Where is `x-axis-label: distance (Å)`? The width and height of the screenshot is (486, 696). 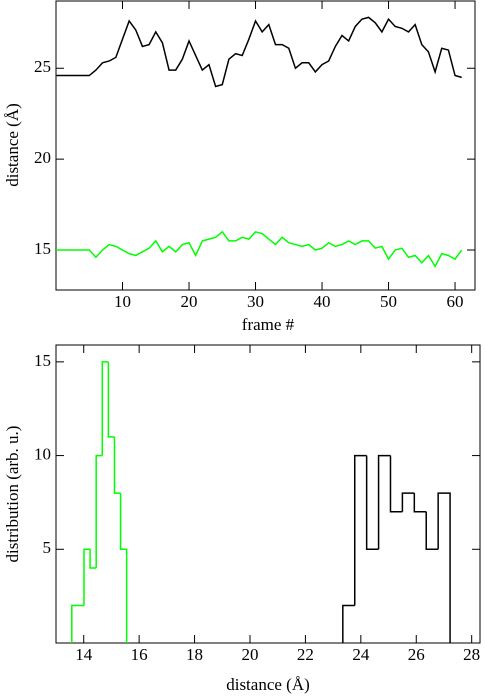 x-axis-label: distance (Å) is located at coordinates (268, 684).